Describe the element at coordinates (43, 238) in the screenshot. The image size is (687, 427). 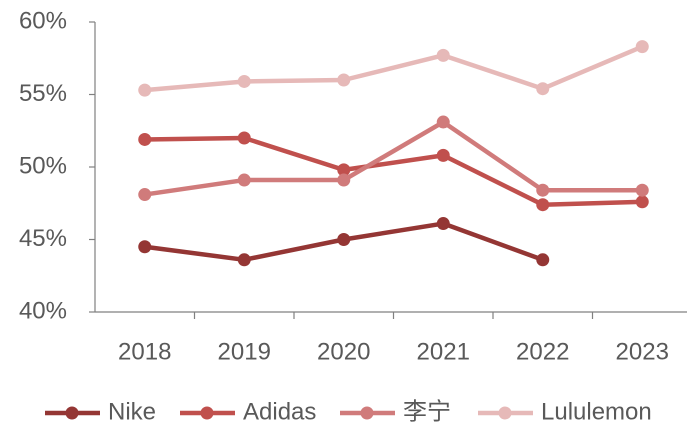
I see `y-tick-label: 45%` at that location.